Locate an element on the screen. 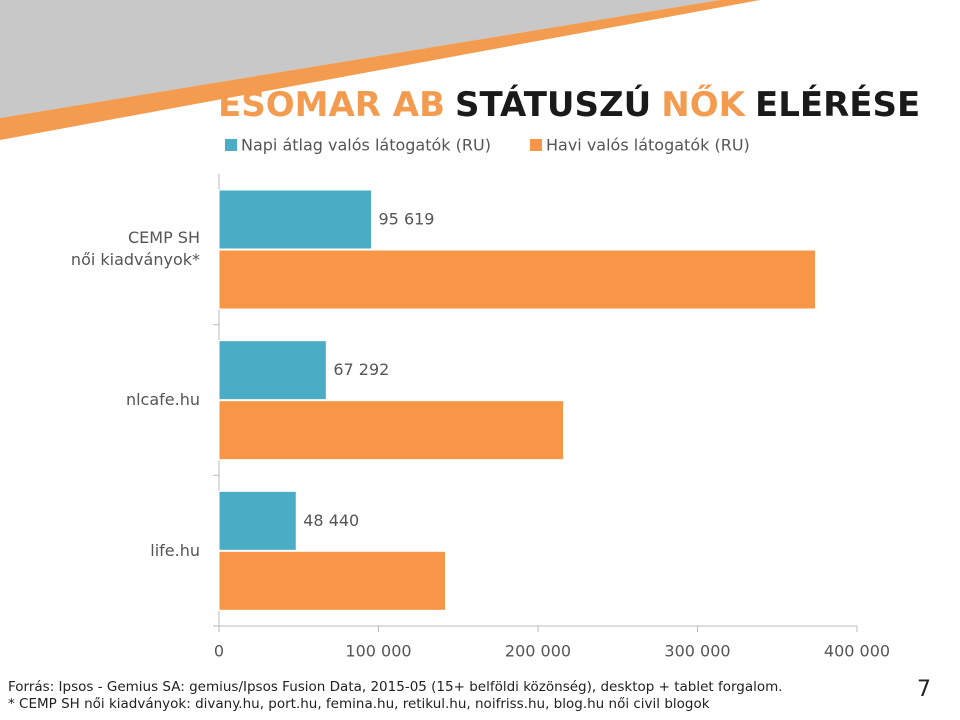 This screenshot has width=960, height=720. value-label: 67 292 is located at coordinates (361, 369).